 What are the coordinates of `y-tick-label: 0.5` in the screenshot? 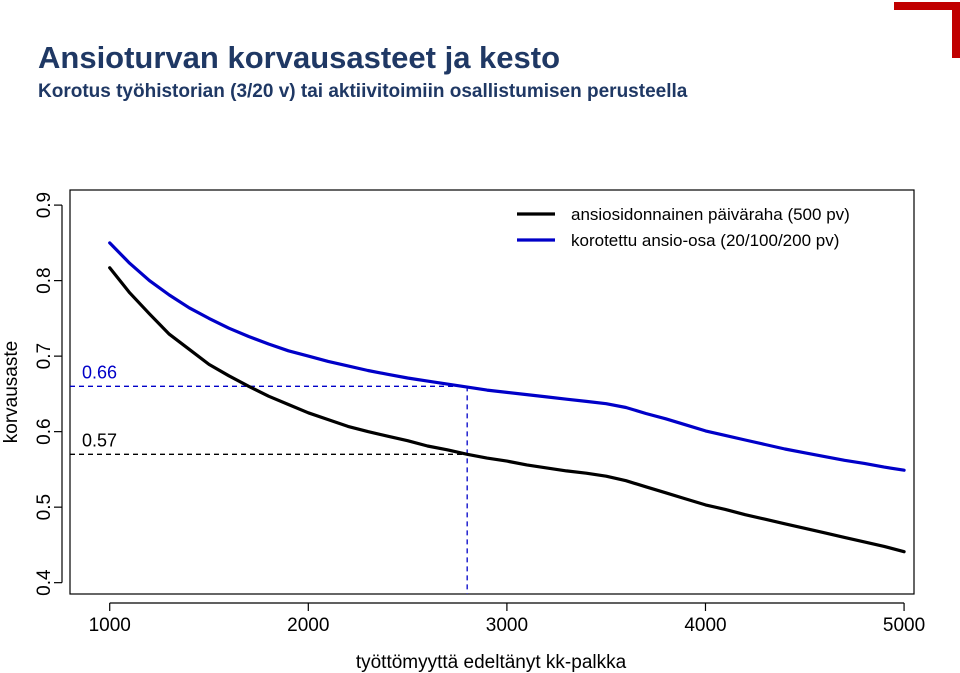 It's located at (44, 507).